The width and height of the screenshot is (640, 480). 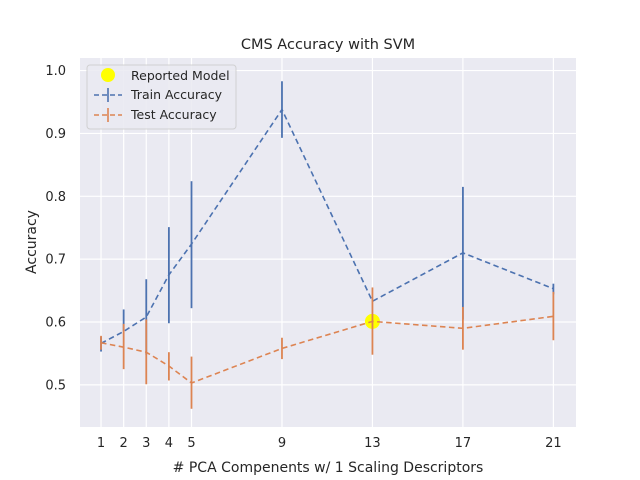 I want to click on chart-title: CMS Accuracy with SVM, so click(x=328, y=45).